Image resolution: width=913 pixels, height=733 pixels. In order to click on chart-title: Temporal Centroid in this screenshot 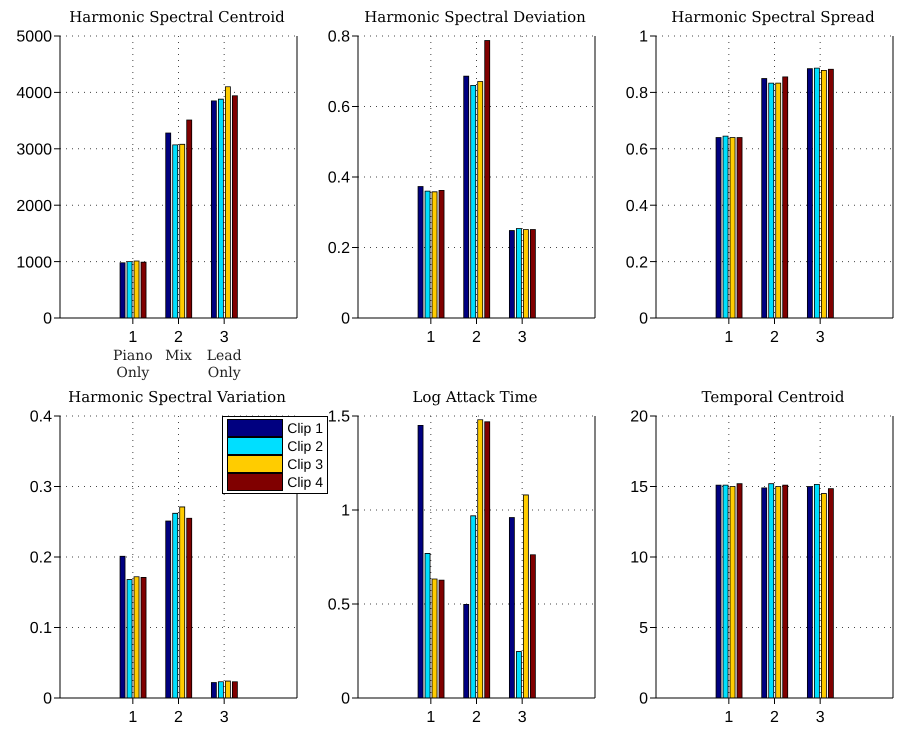, I will do `click(773, 398)`.